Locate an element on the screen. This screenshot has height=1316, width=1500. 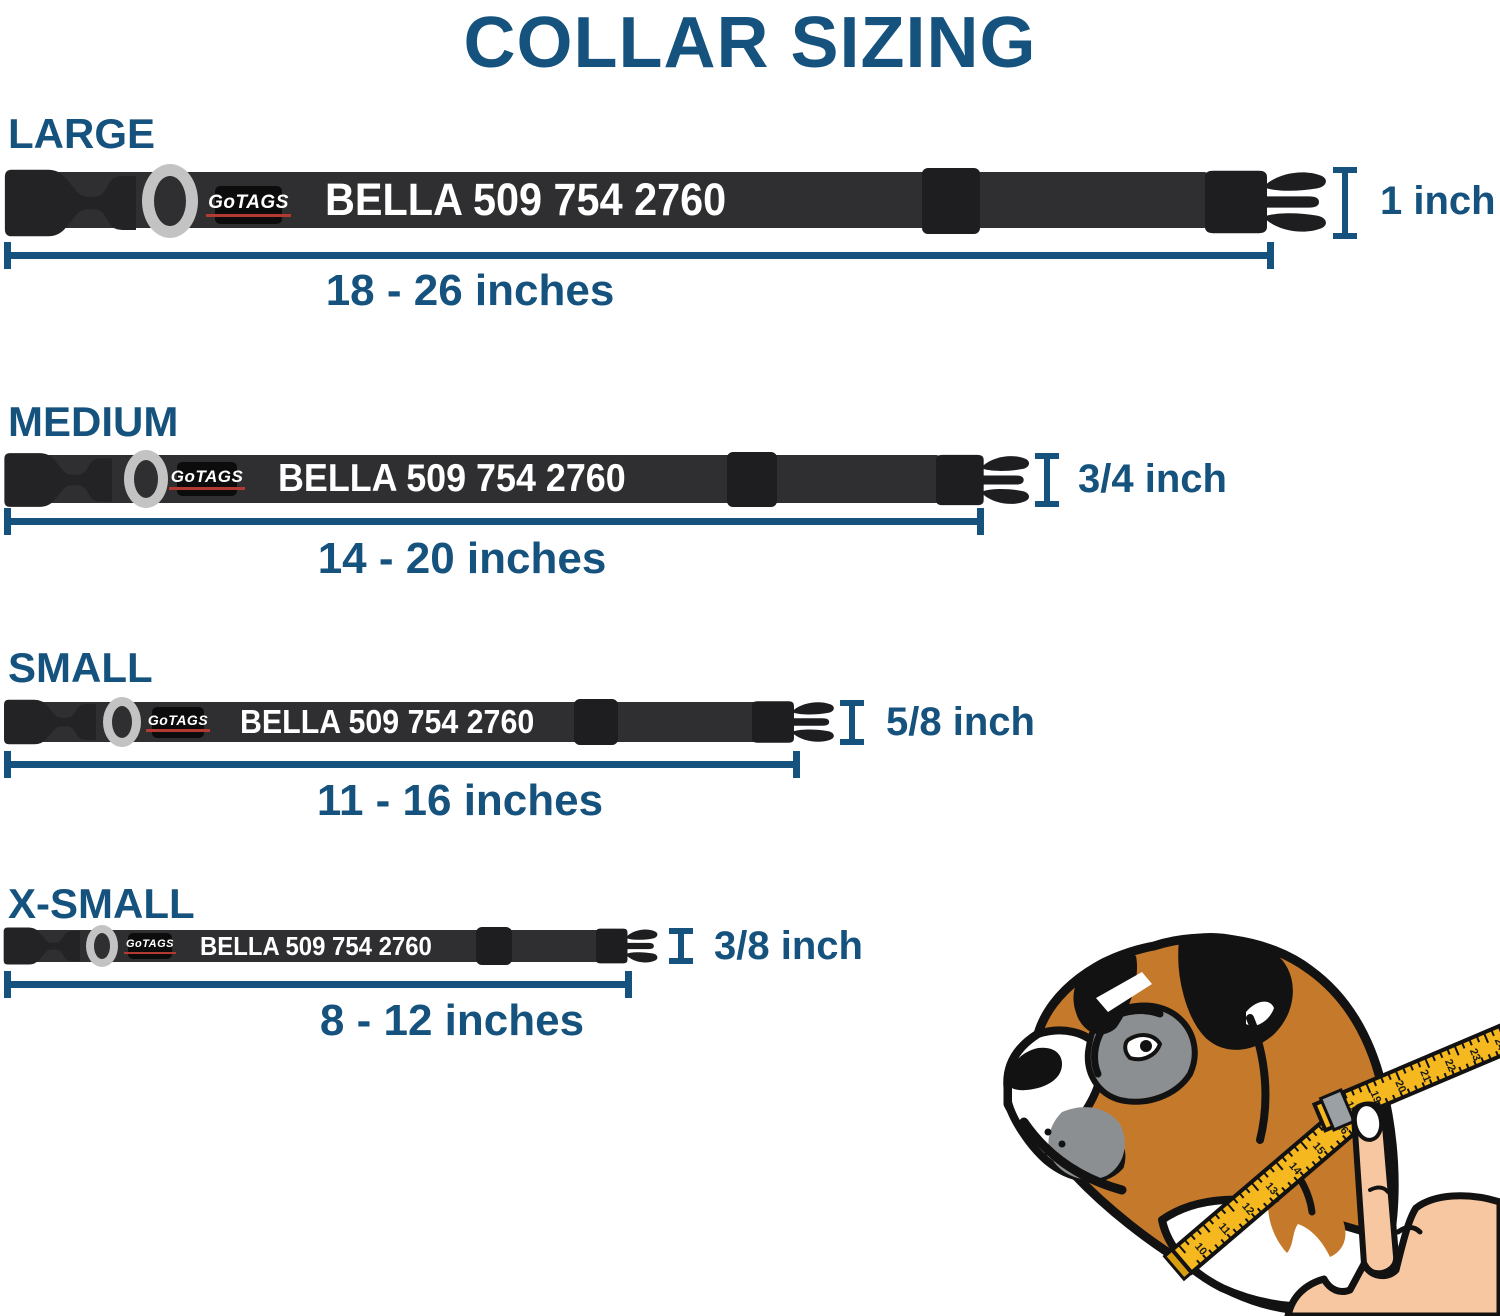
dog-neck-shading is located at coordinates (1258, 1079).